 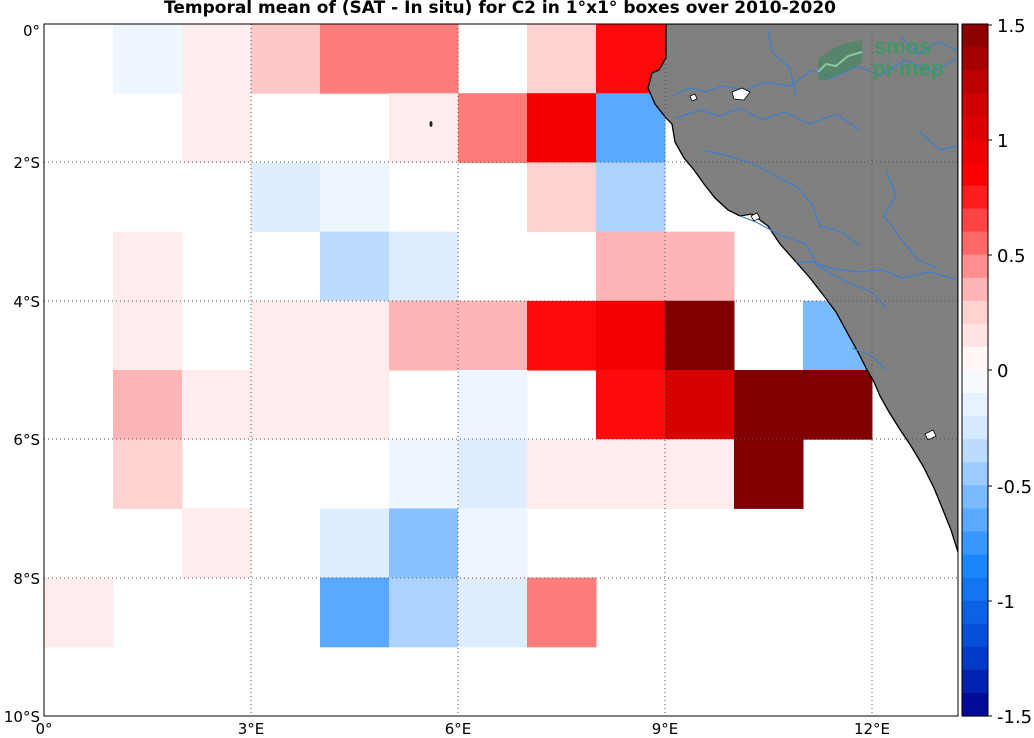 What do you see at coordinates (902, 46) in the screenshot?
I see `watermark-line1: smos` at bounding box center [902, 46].